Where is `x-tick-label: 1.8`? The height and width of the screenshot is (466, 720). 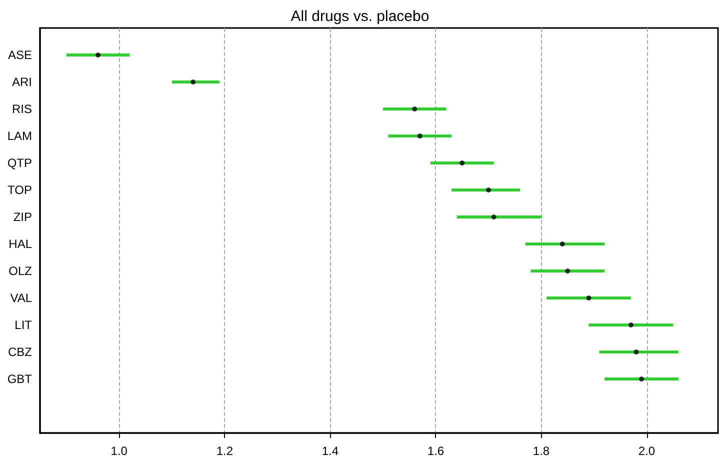 x-tick-label: 1.8 is located at coordinates (541, 451).